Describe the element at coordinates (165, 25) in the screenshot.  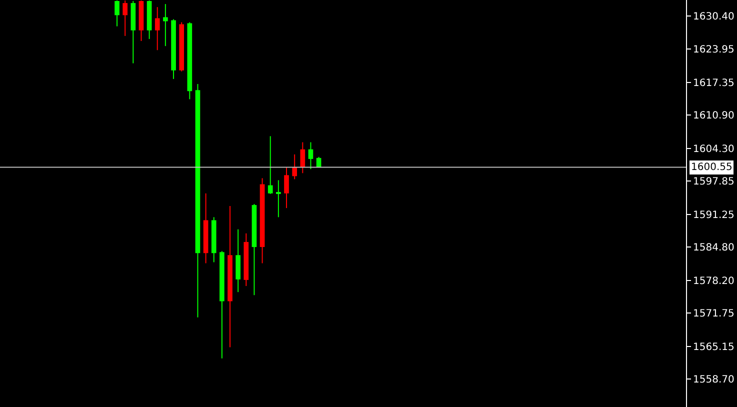
I see `candlestick` at that location.